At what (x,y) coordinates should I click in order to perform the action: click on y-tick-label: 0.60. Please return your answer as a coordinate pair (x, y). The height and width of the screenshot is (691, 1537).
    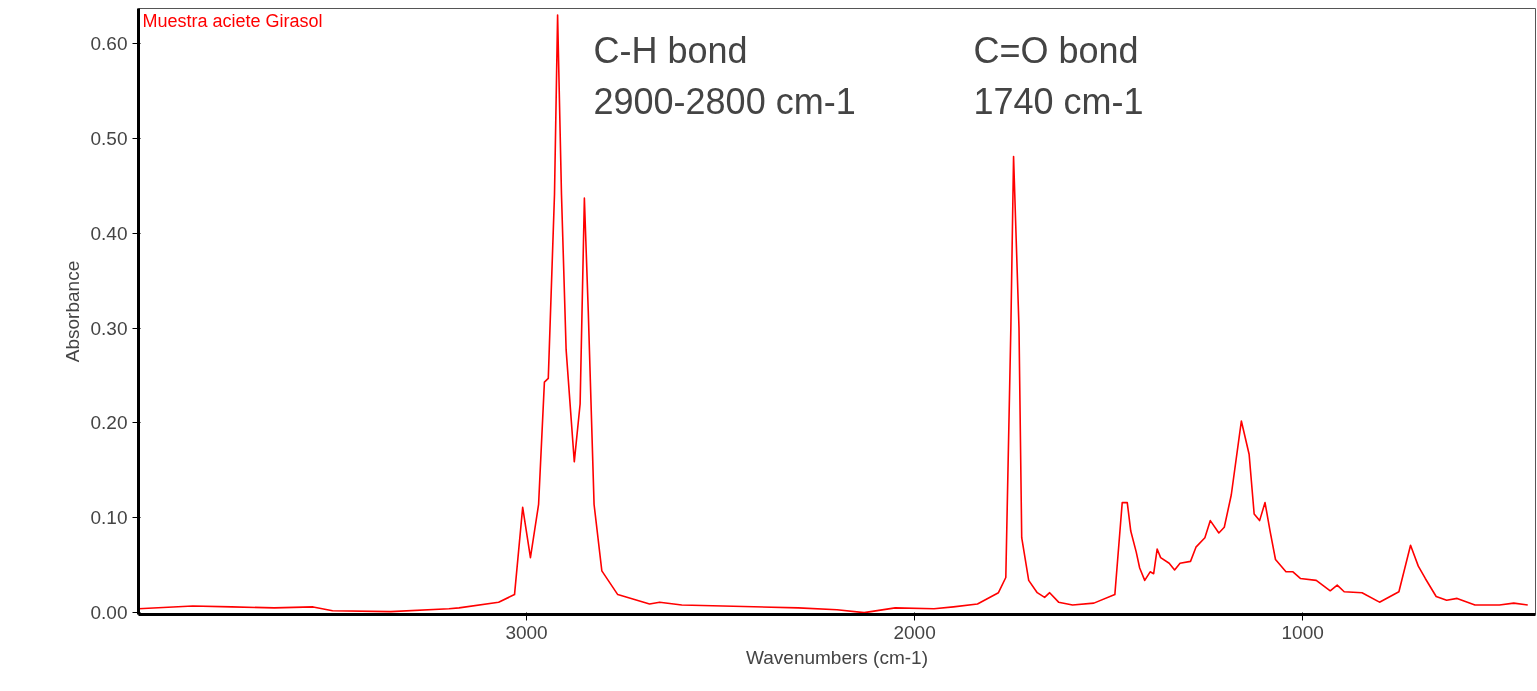
    Looking at the image, I should click on (109, 44).